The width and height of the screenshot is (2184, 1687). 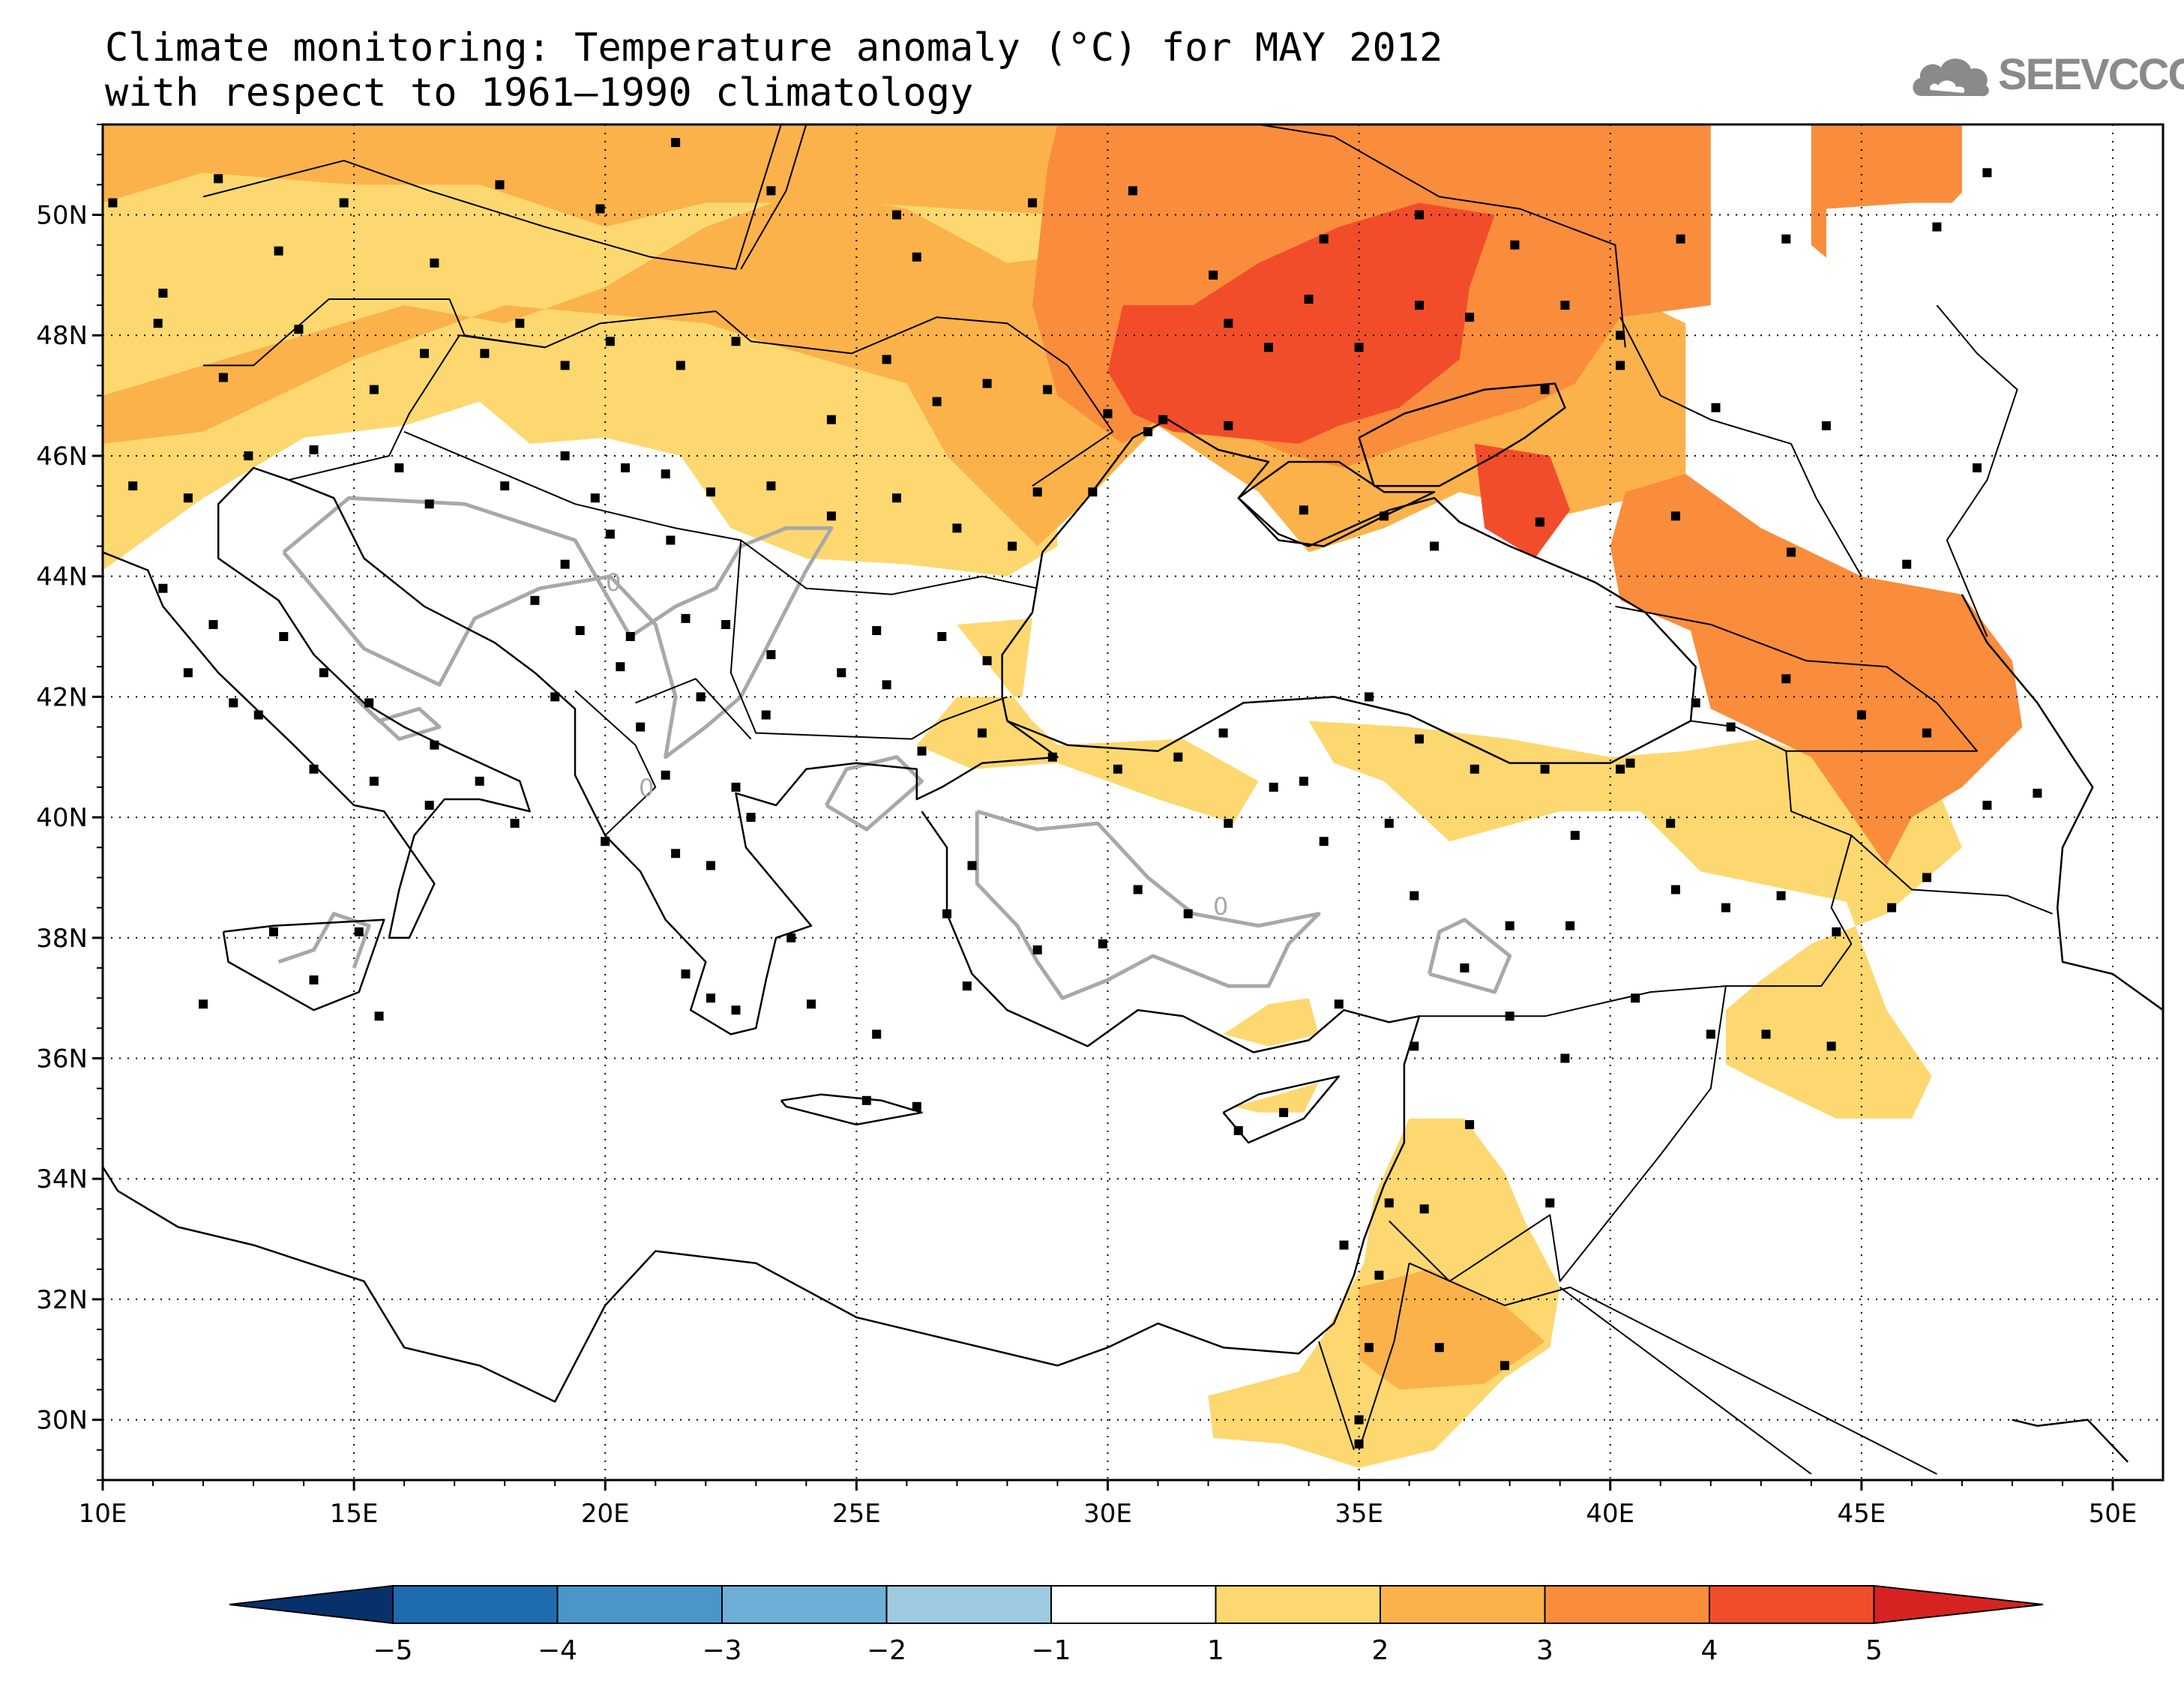 What do you see at coordinates (1610, 1514) in the screenshot?
I see `lon-tick-label: 40E` at bounding box center [1610, 1514].